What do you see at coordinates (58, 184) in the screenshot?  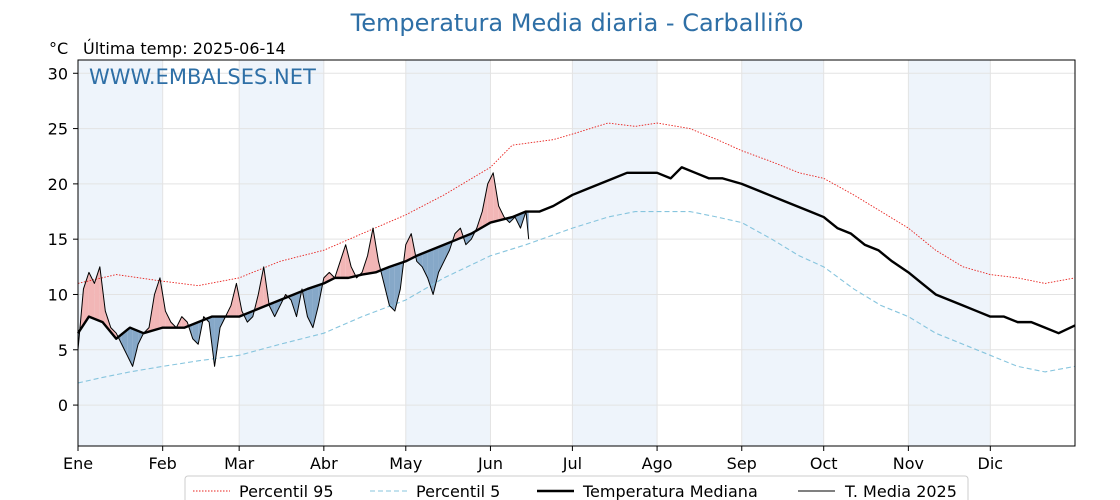 I see `y-tick-label: 20` at bounding box center [58, 184].